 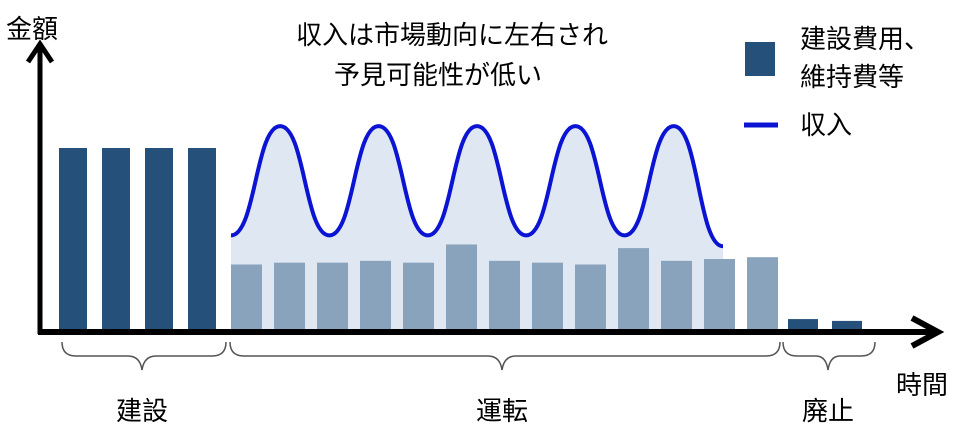 What do you see at coordinates (505, 356) in the screenshot?
I see `brace-operation` at bounding box center [505, 356].